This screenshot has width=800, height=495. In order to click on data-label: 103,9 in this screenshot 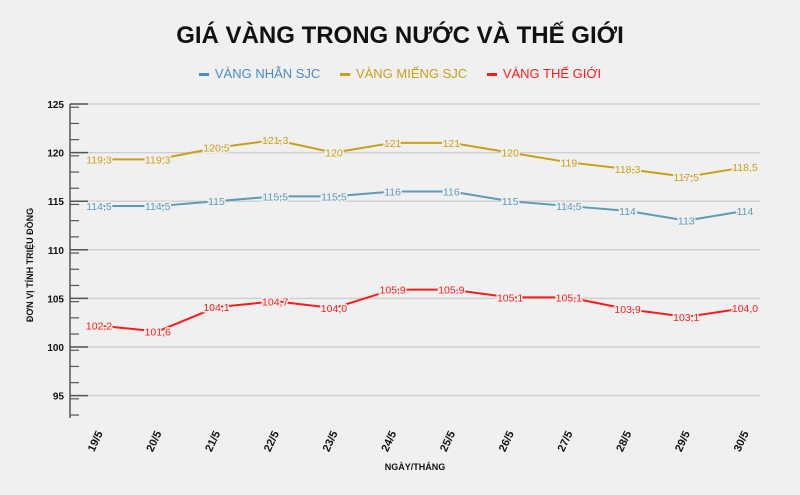, I will do `click(627, 310)`.